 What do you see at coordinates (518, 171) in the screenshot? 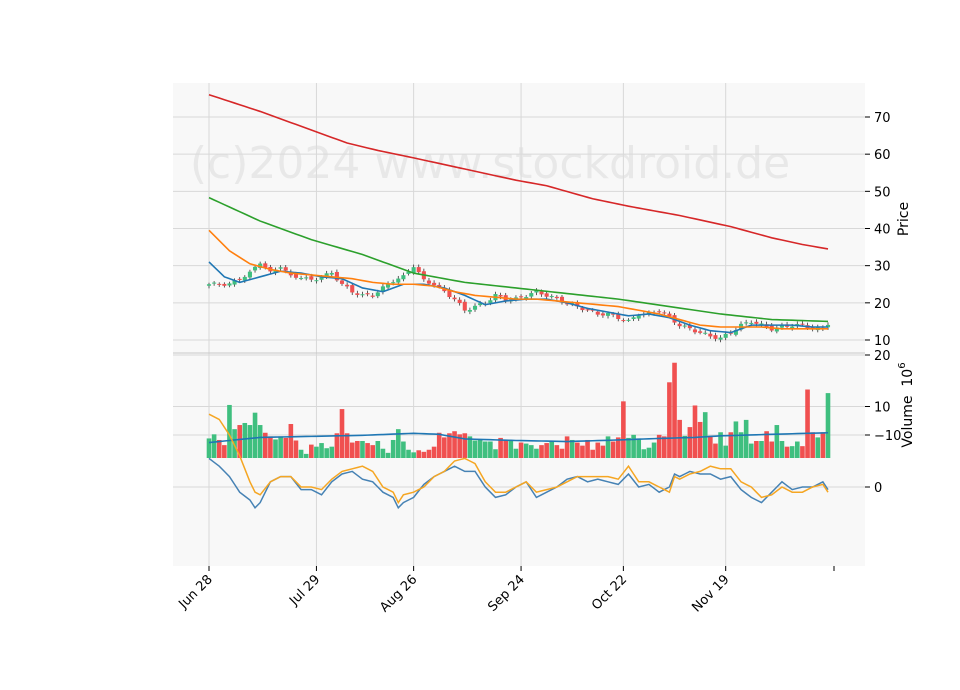
I see `price-line-ma200` at bounding box center [518, 171].